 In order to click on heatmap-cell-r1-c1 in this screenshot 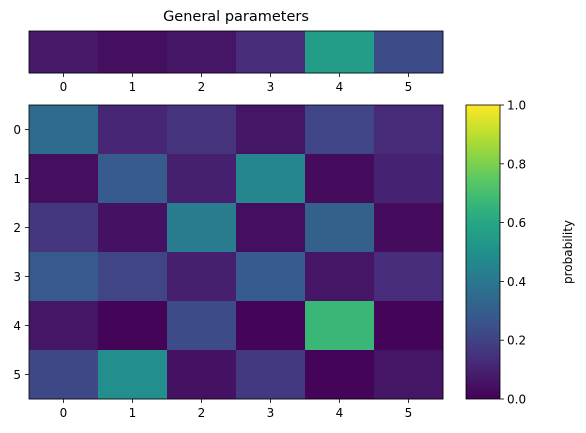, I will do `click(133, 179)`.